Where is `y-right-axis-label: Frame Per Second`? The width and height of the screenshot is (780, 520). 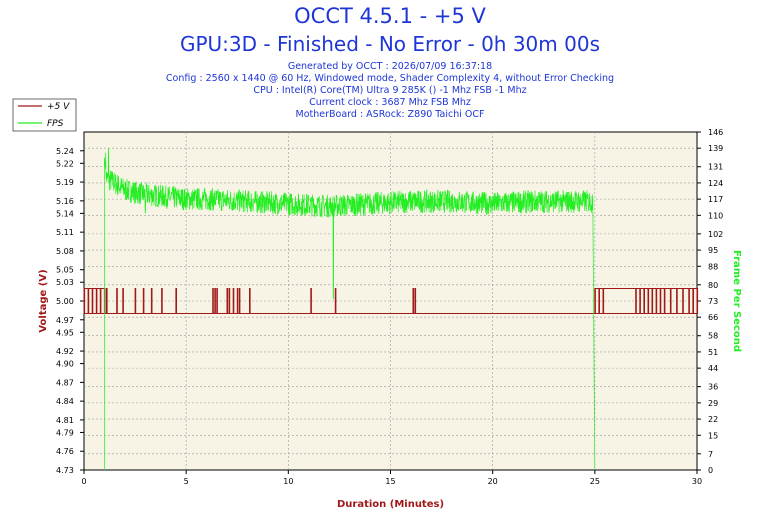
y-right-axis-label: Frame Per Second is located at coordinates (736, 301).